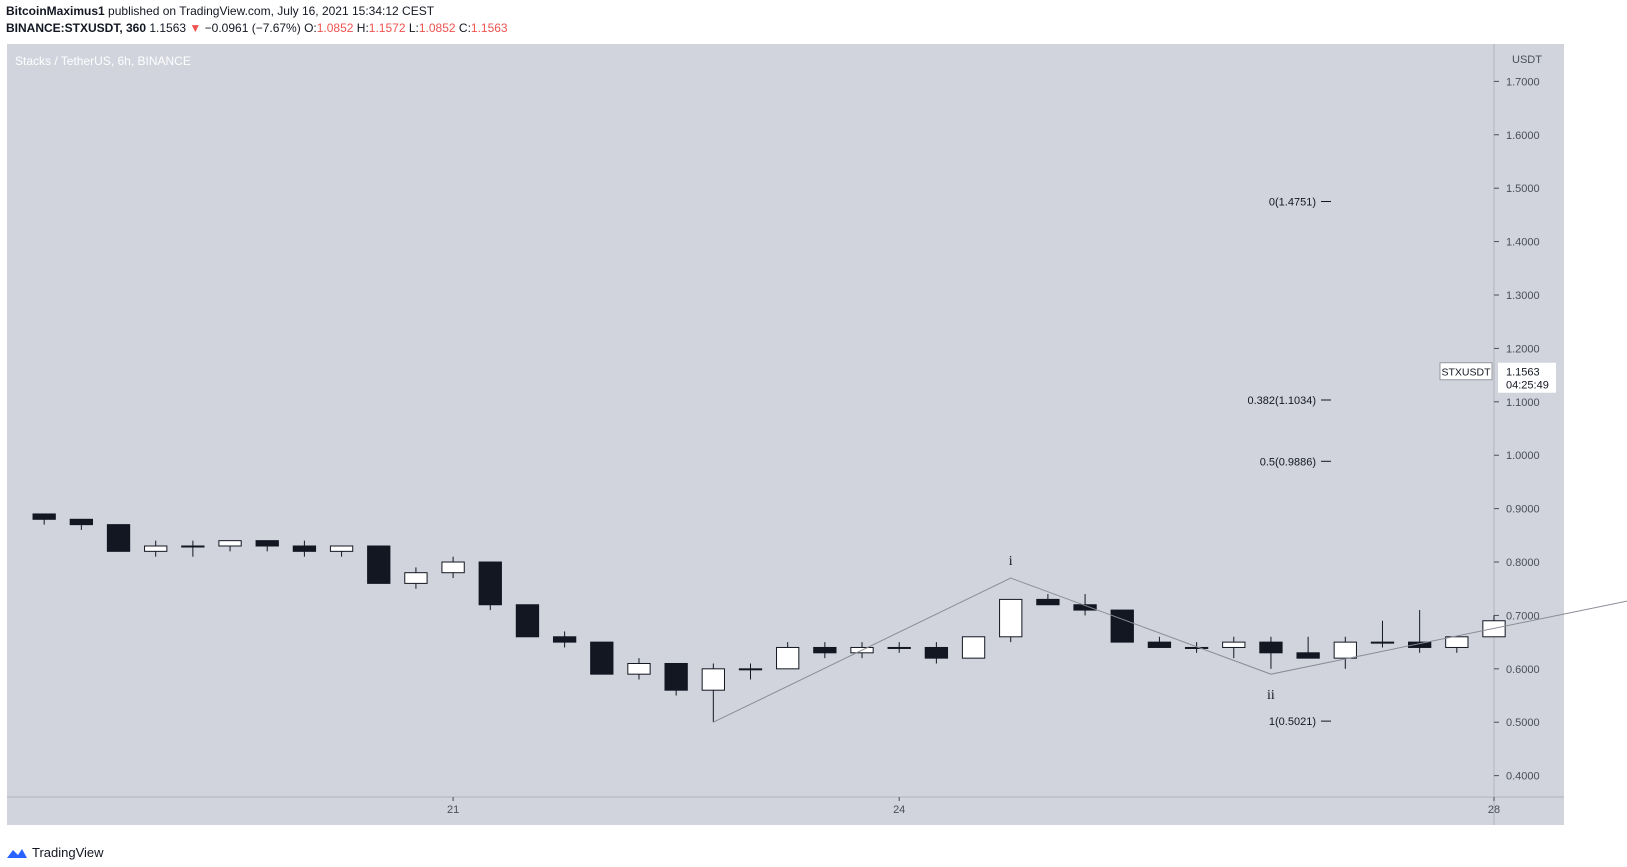 The image size is (1627, 867). I want to click on price-tick-label: 0.4000, so click(1523, 777).